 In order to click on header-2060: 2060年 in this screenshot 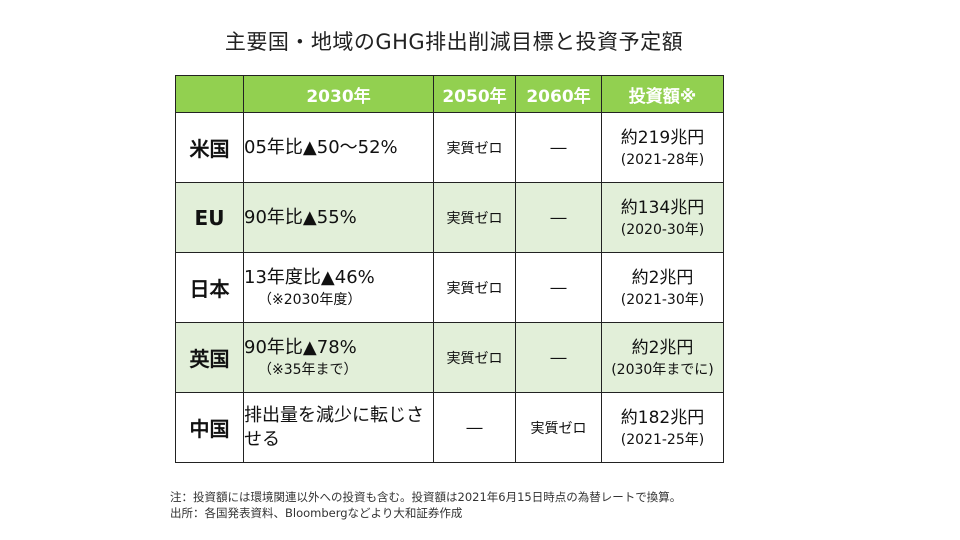, I will do `click(558, 94)`.